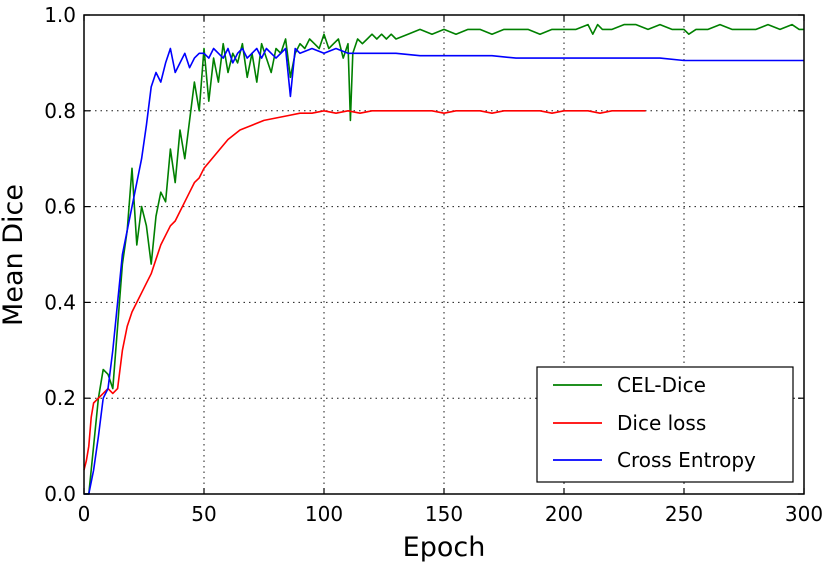 This screenshot has height=571, width=830. Describe the element at coordinates (203, 514) in the screenshot. I see `x-tick-label: 50` at that location.